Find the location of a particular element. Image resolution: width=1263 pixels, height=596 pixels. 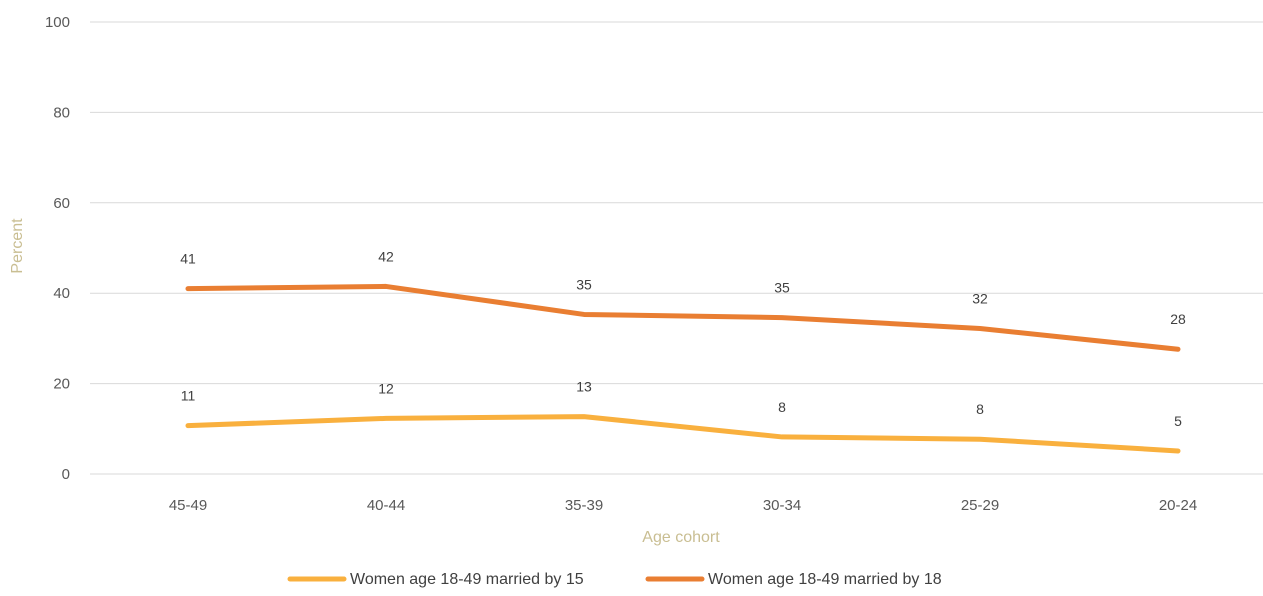

legend-label: Women age 18-49 married by 15 is located at coordinates (467, 579).